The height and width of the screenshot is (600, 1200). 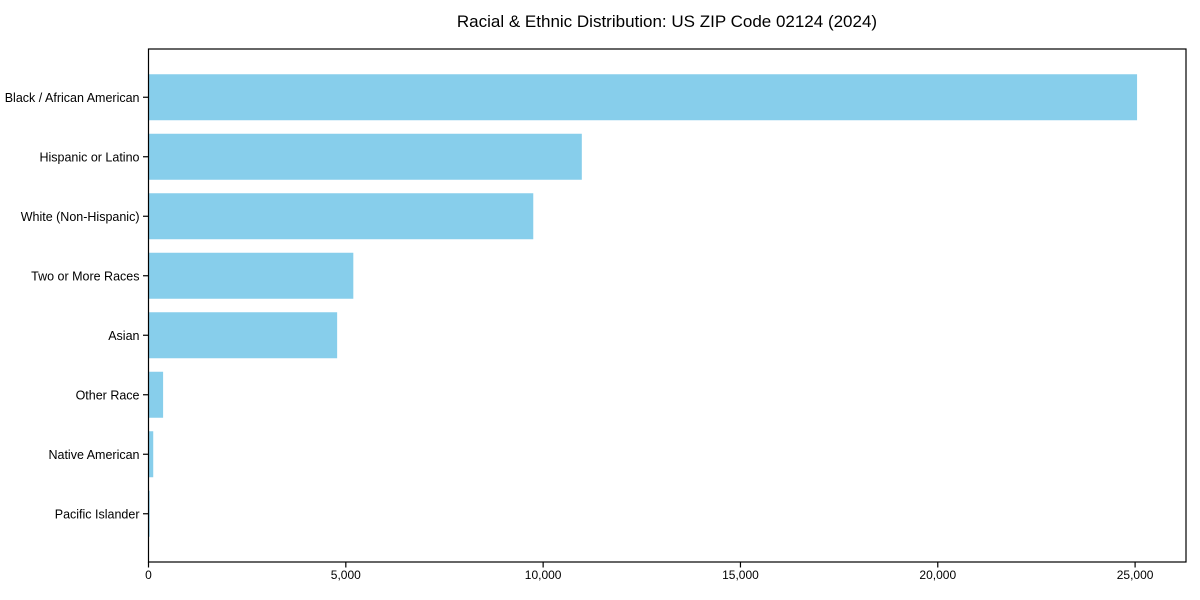 What do you see at coordinates (72, 98) in the screenshot?
I see `y-label-black-african-american: Black / African American` at bounding box center [72, 98].